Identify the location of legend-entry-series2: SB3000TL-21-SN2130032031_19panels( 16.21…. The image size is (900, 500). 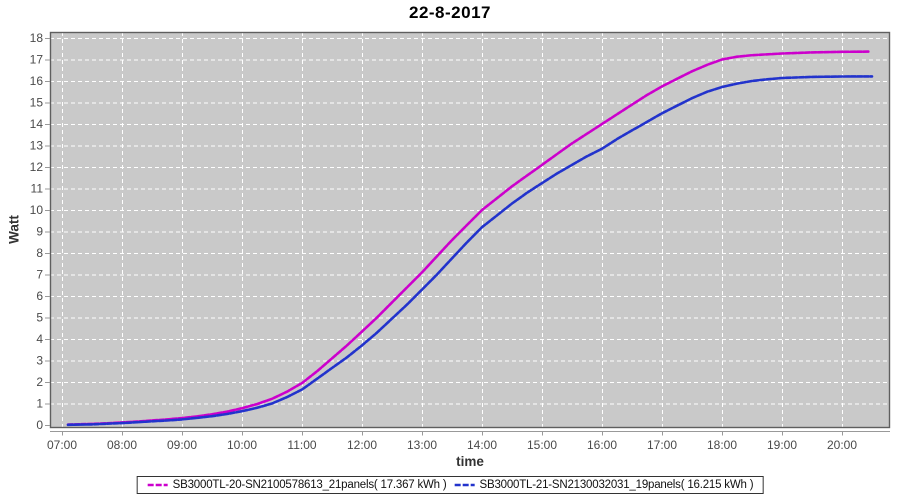
(604, 485).